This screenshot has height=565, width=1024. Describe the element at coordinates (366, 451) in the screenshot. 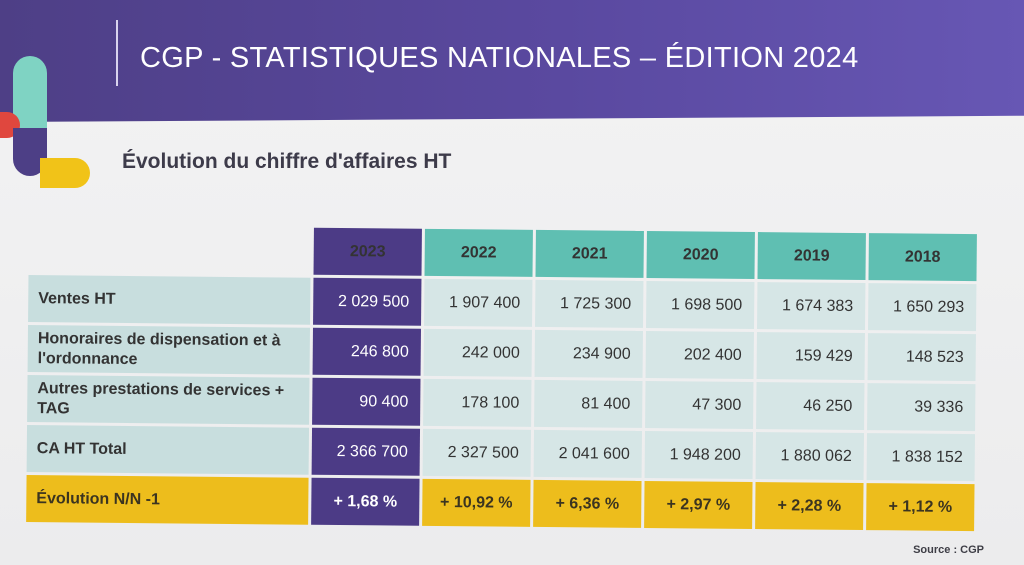

I see `table-cell: 2 366 700` at that location.